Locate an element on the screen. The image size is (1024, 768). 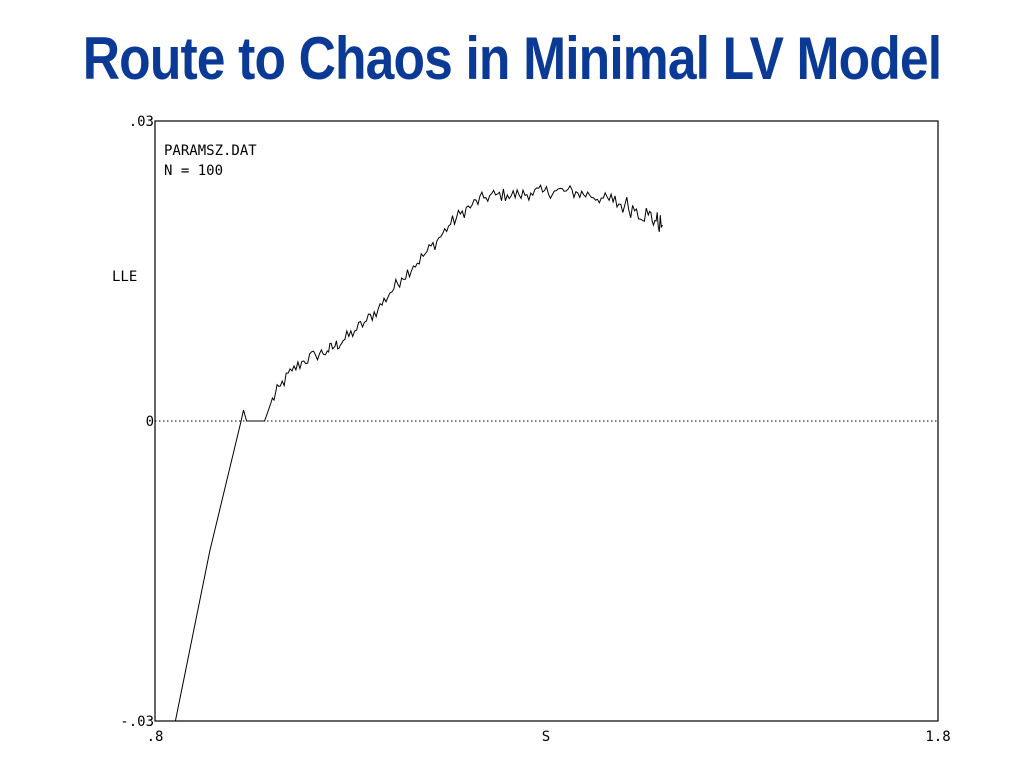
x-tick-label: 1.8 is located at coordinates (937, 737).